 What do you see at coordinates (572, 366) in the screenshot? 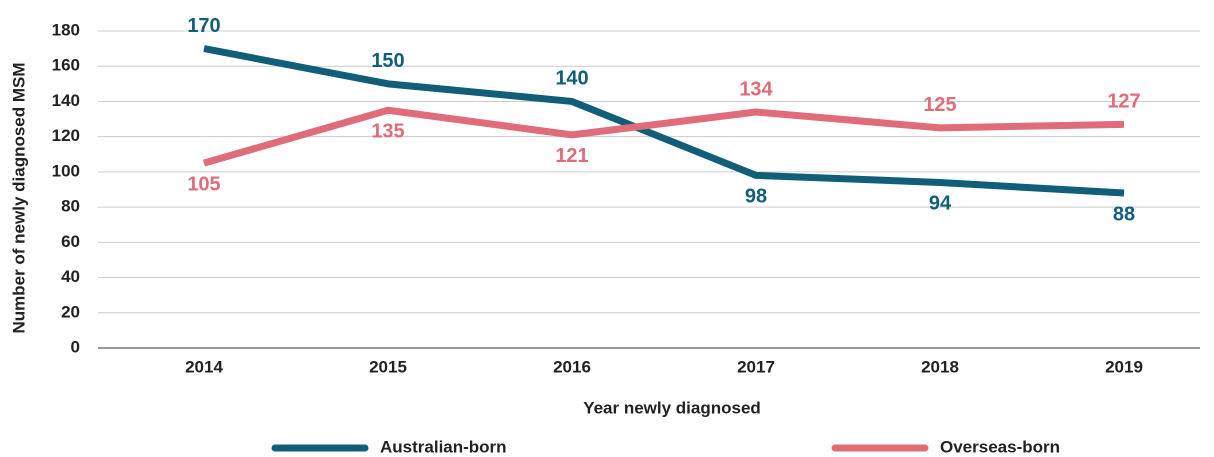
I see `x-tick-label: 2016` at bounding box center [572, 366].